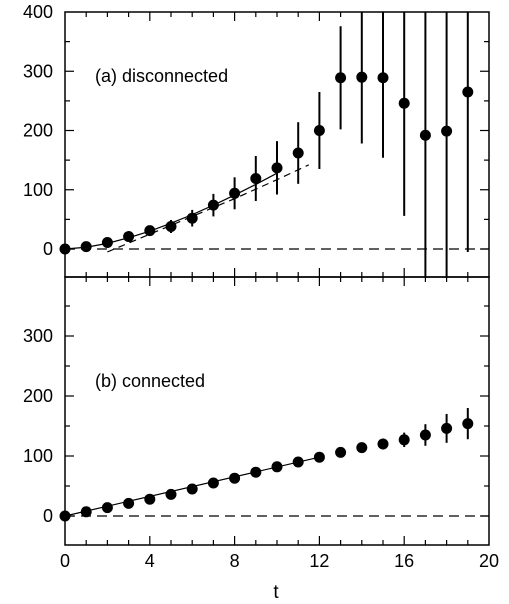 The width and height of the screenshot is (509, 604). Describe the element at coordinates (235, 561) in the screenshot. I see `x-tick-label: 8` at that location.